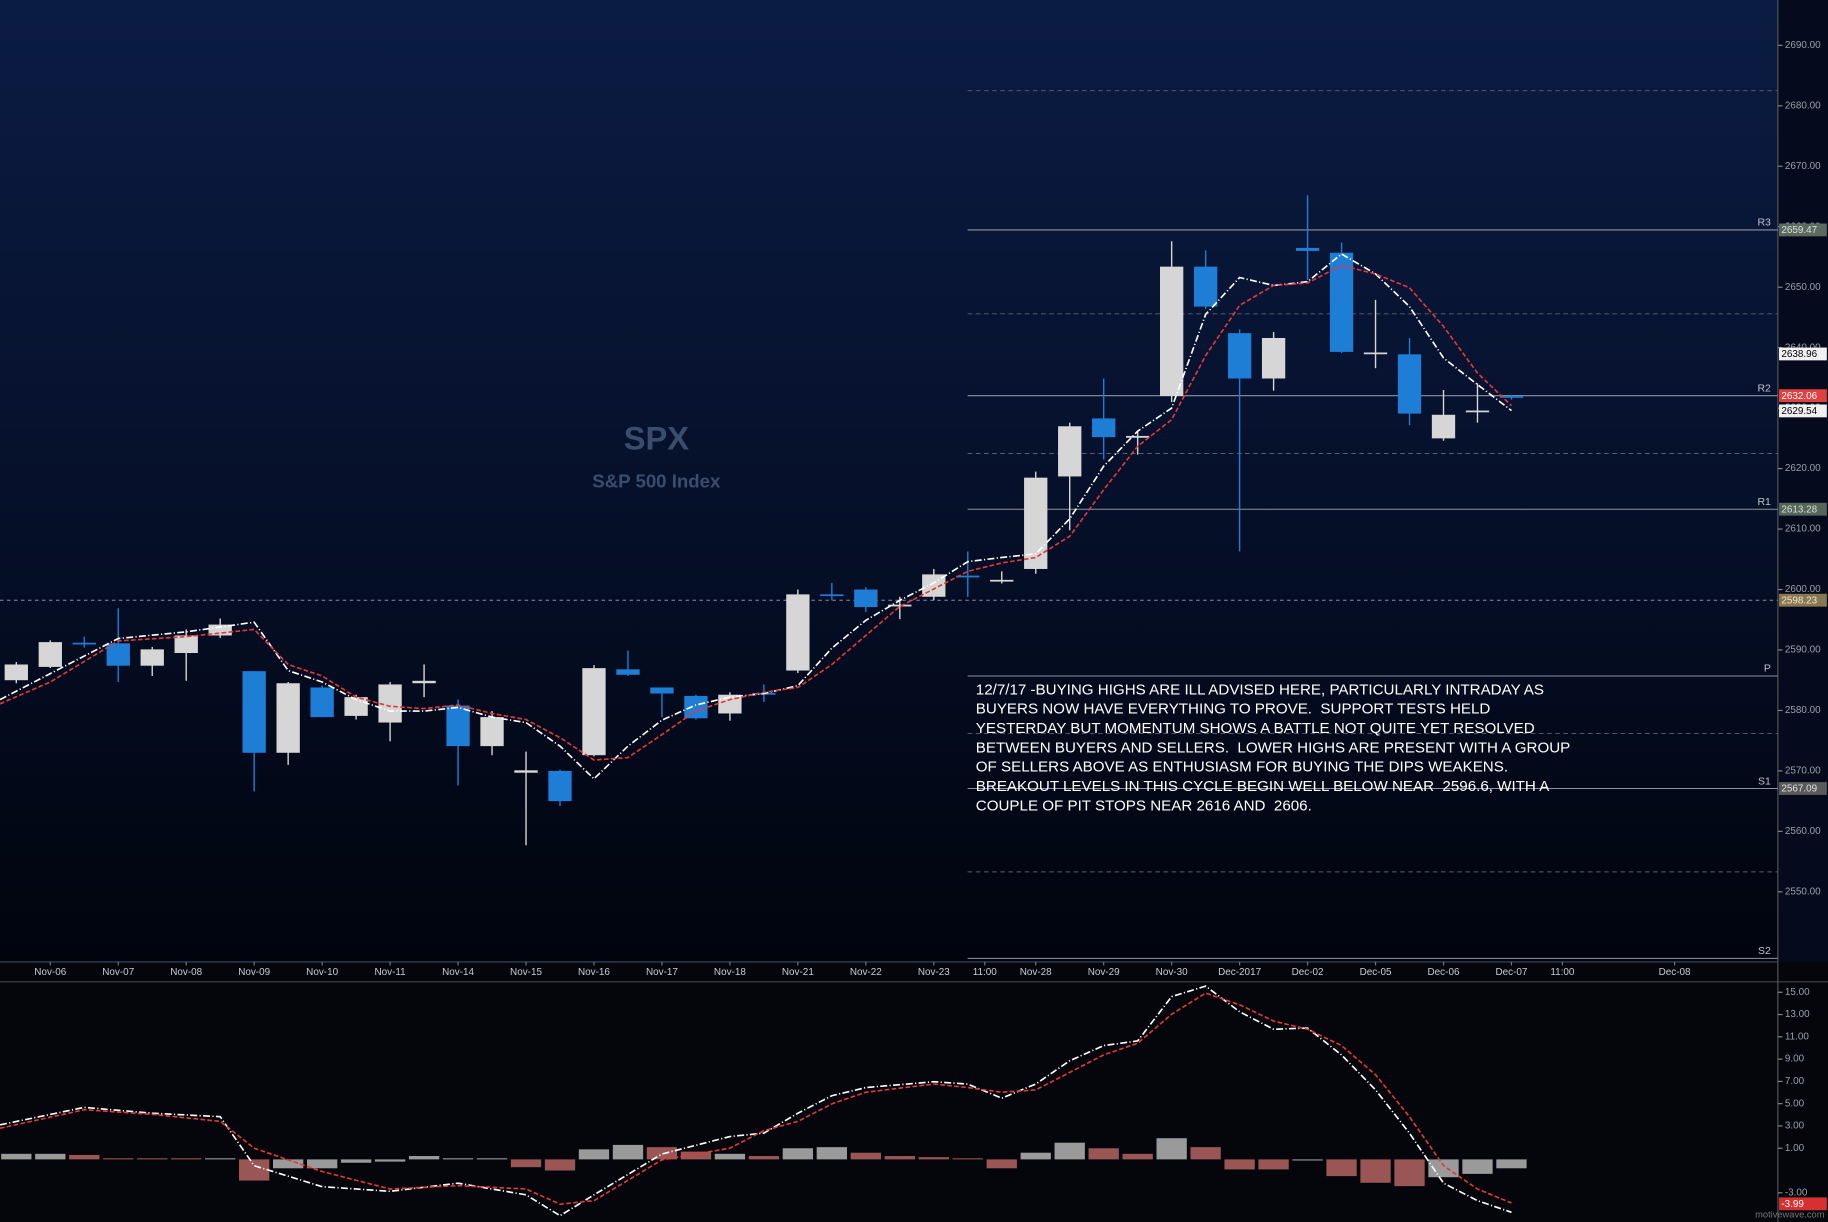 Image resolution: width=1828 pixels, height=1222 pixels. Describe the element at coordinates (1144, 805) in the screenshot. I see `annotation-line: COUPLE OF PIT STOPS NEAR 2616 AND 2606.` at that location.